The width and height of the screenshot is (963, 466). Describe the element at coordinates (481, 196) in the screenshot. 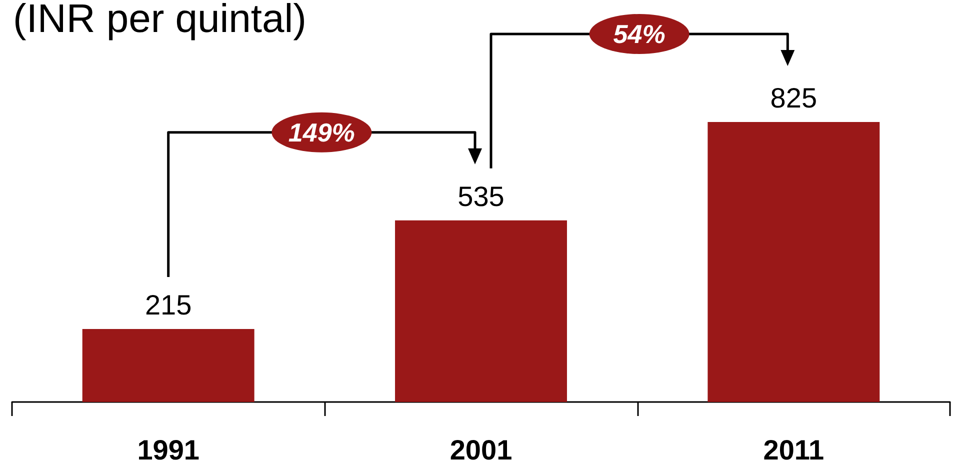

I see `data-label: 535` at that location.